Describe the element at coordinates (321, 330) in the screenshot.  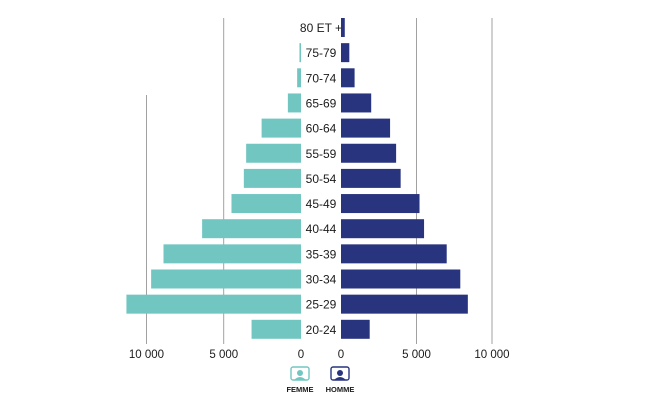
I see `age-label: 20-24` at that location.